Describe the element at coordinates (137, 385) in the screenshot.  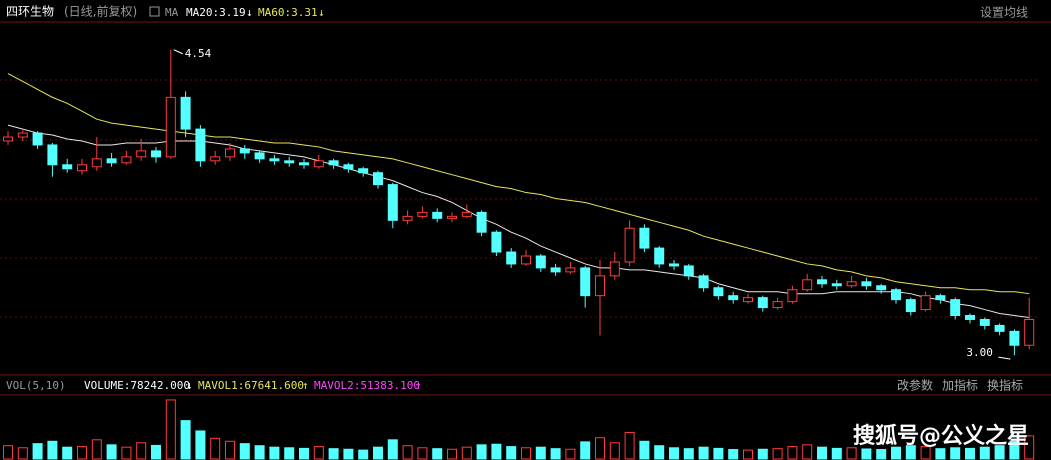
I see `volume-label: VOLUME:78242.000` at that location.